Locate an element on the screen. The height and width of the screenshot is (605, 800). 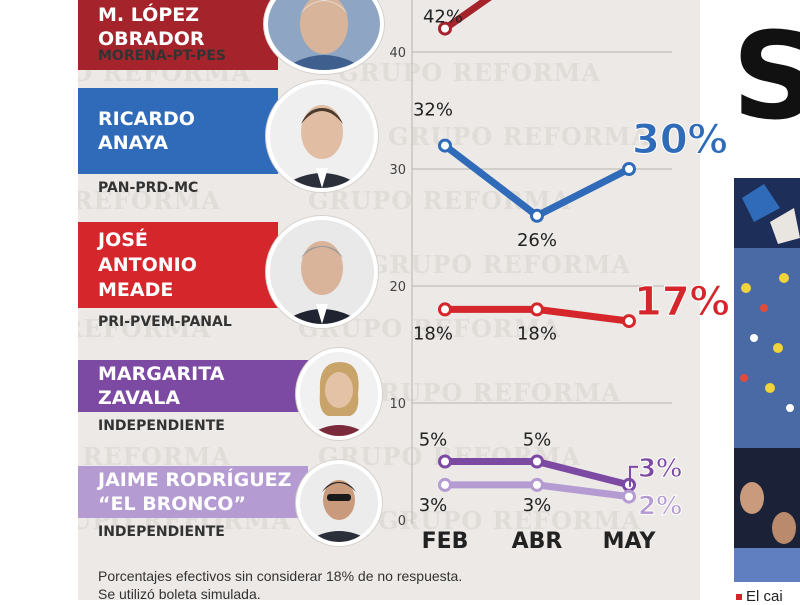
y-tick-label: 10 is located at coordinates (397, 404).